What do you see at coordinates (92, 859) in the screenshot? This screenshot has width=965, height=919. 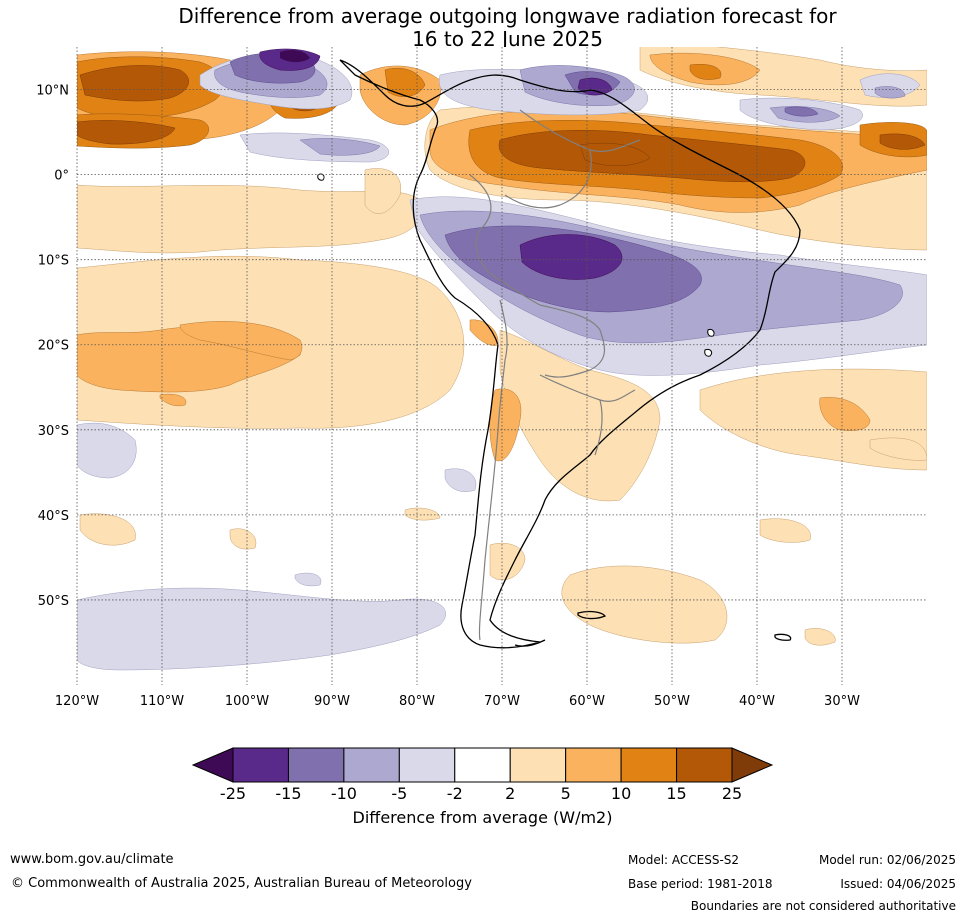 I see `website-link: www.bom.gov.au/climate` at bounding box center [92, 859].